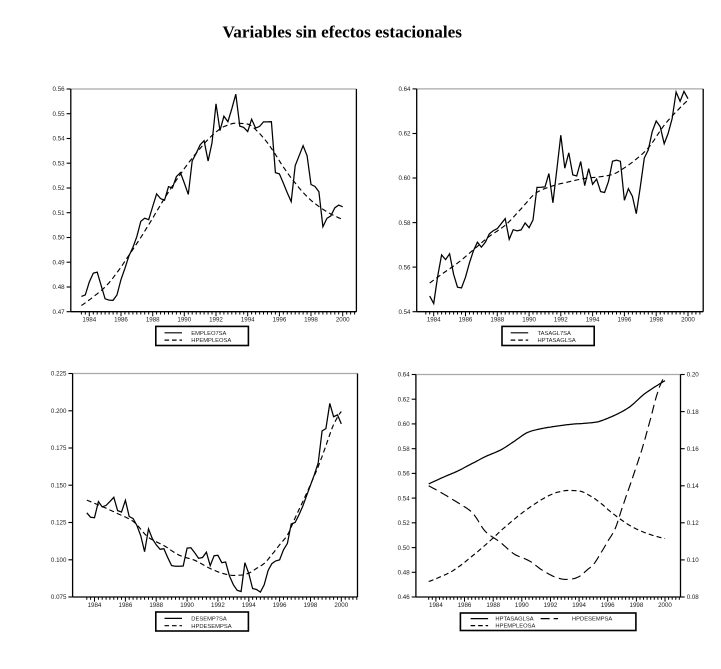 The width and height of the screenshot is (721, 669). I want to click on svg-text: 0.12, so click(693, 523).